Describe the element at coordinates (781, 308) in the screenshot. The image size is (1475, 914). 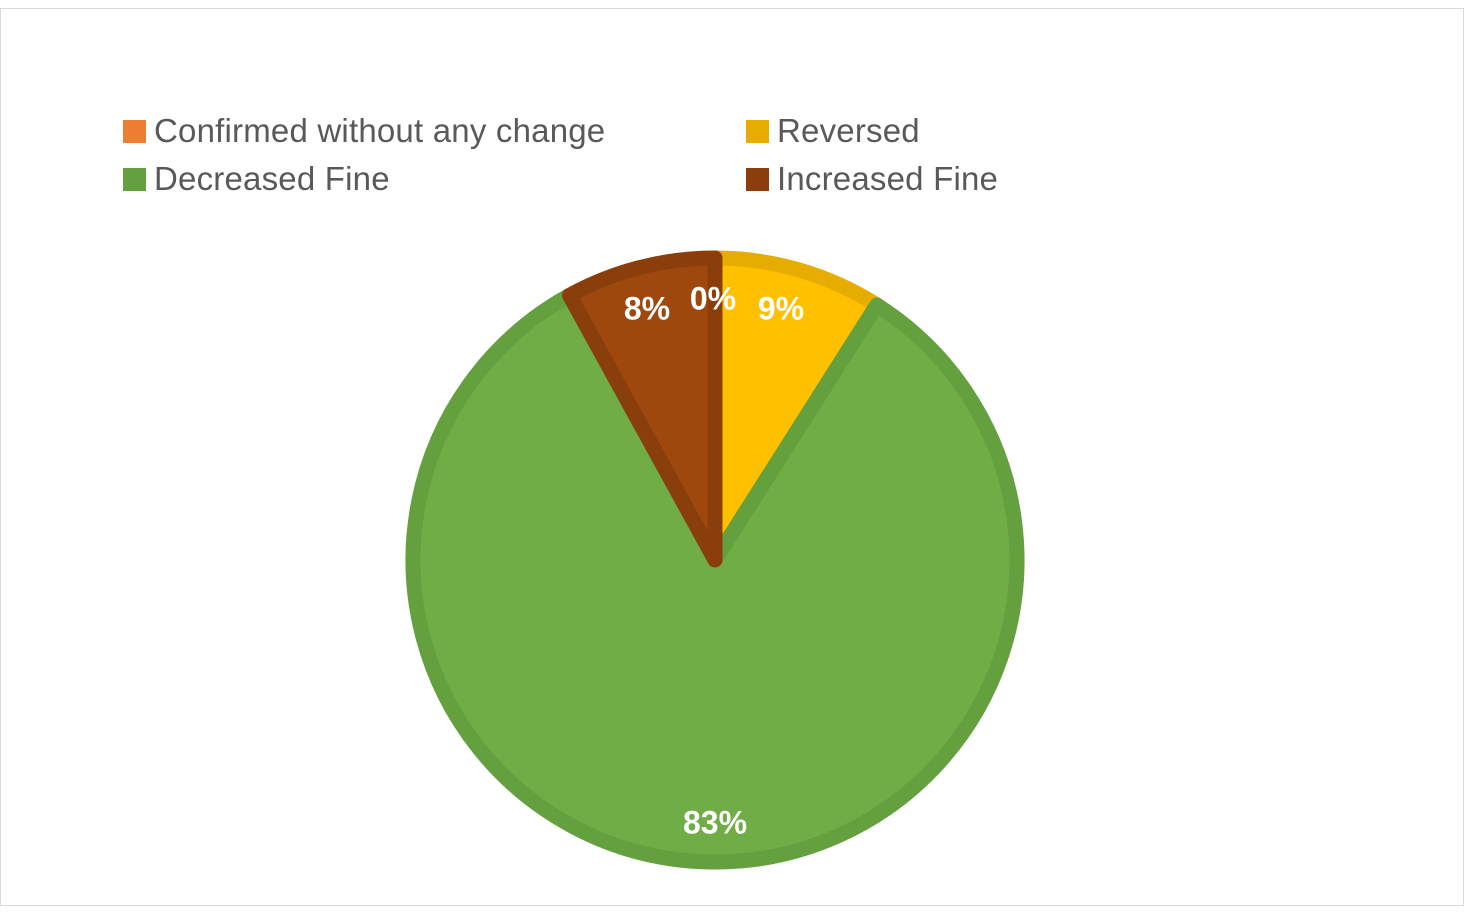
I see `data-label-reversed: 9%` at that location.